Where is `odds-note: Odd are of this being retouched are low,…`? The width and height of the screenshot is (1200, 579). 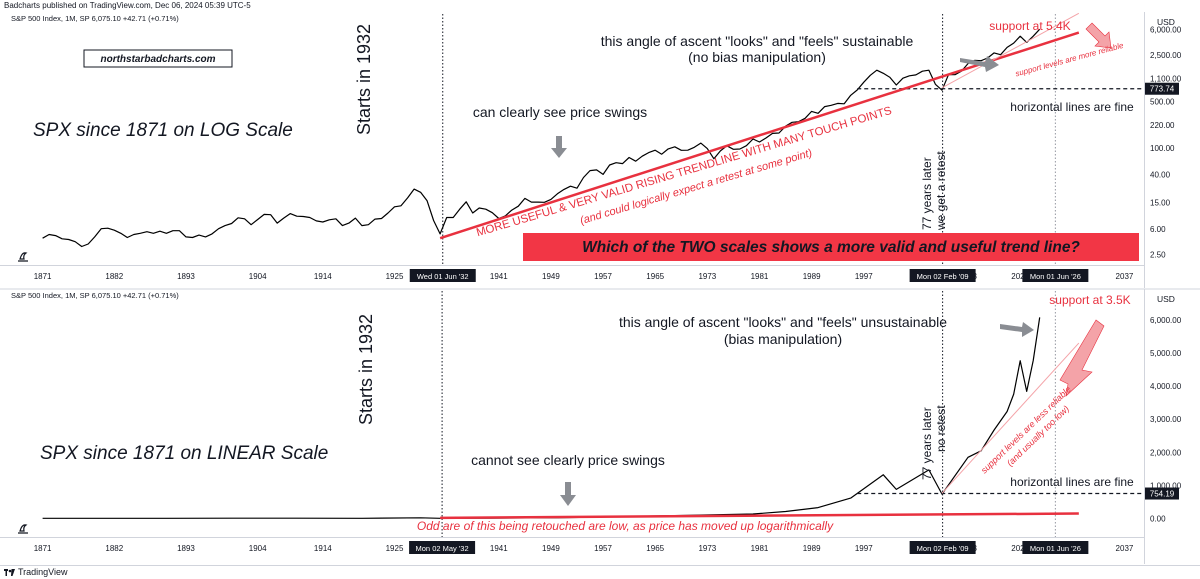 odds-note: Odd are of this being retouched are low,… is located at coordinates (625, 526).